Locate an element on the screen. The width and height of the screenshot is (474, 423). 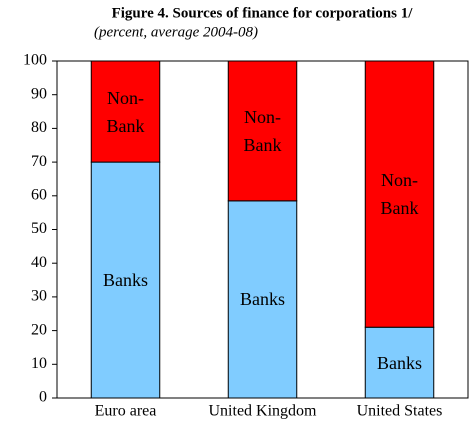
y-tick-label: 0 is located at coordinates (43, 397).